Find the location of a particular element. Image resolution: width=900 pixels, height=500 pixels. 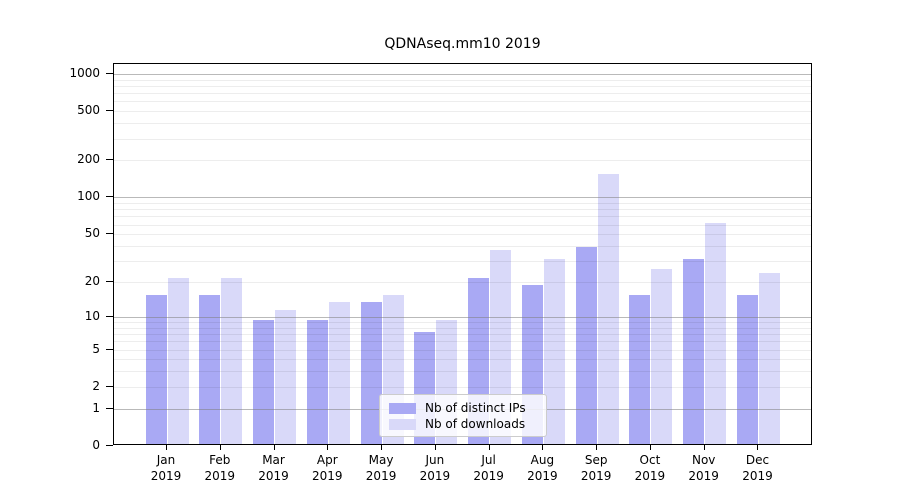

x-tick-month: Mar is located at coordinates (273, 460).